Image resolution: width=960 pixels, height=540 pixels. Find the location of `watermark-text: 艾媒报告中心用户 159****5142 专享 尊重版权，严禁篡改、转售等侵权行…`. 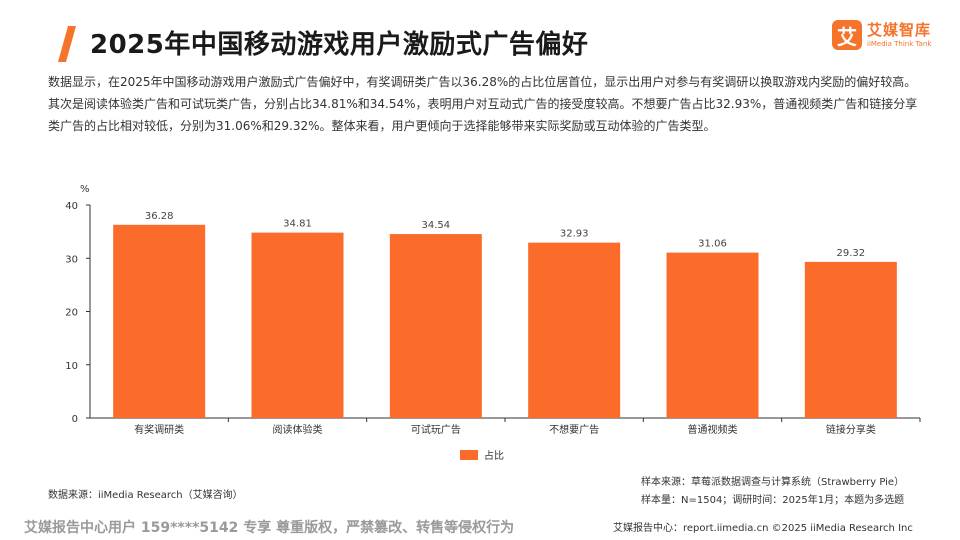

watermark-text: 艾媒报告中心用户 159****5142 专享 尊重版权，严禁篡改、转售等侵权行… is located at coordinates (269, 528).